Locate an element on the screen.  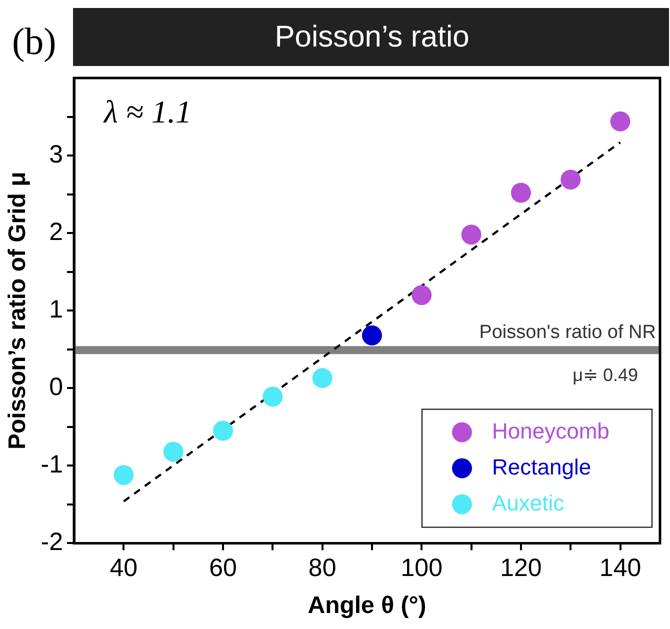
x-tick-label: 80 is located at coordinates (322, 568).